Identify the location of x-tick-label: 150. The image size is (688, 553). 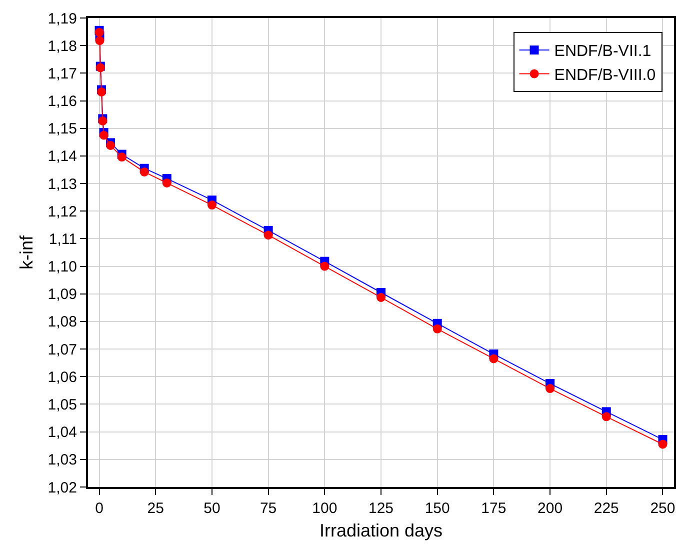
(437, 508).